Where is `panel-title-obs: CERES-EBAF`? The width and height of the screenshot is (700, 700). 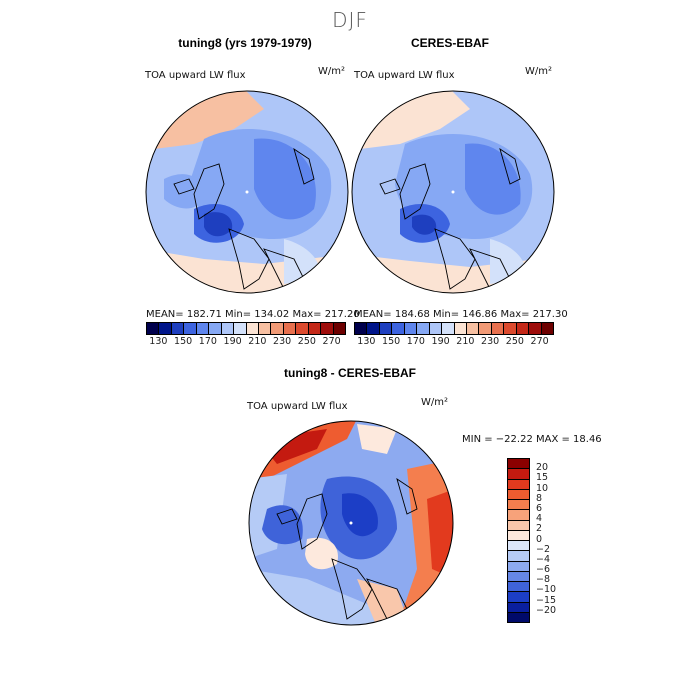 panel-title-obs: CERES-EBAF is located at coordinates (449, 43).